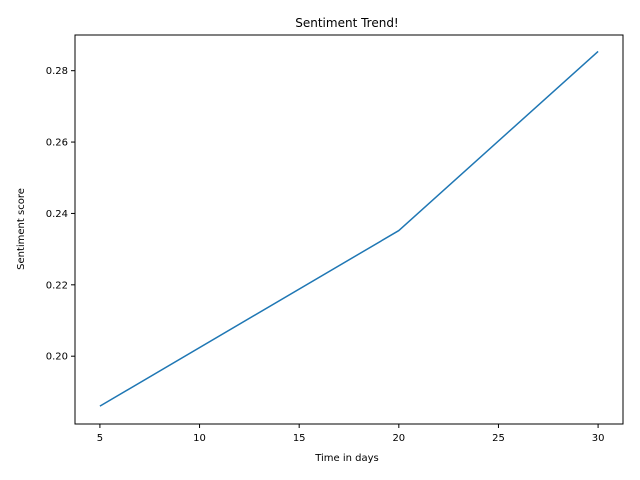  I want to click on x-tick-label: 15, so click(299, 438).